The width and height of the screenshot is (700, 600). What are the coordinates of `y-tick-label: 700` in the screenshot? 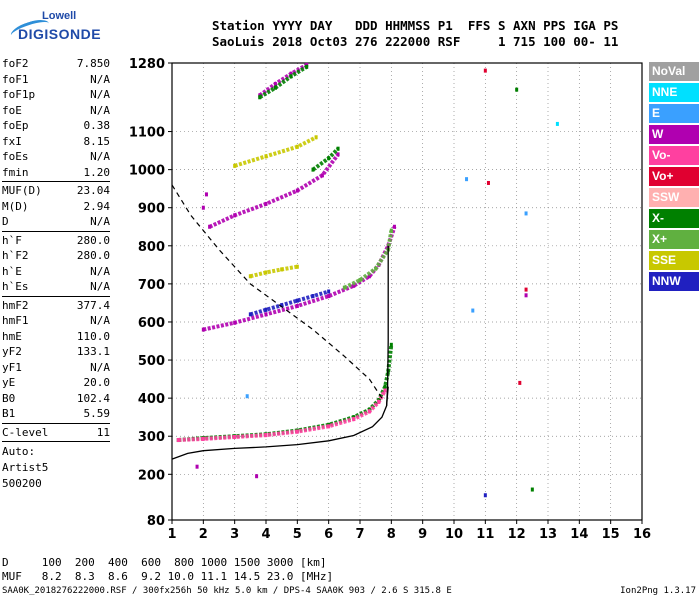 It's located at (151, 285).